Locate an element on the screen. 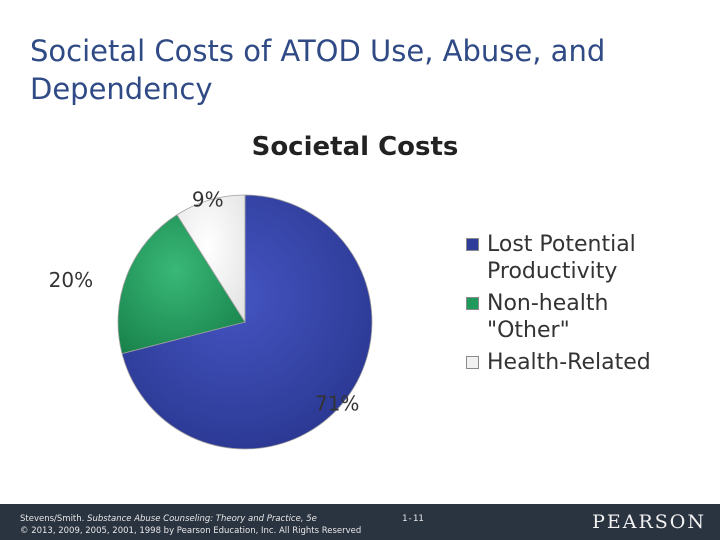  legend-item-health-related: Health-Related is located at coordinates (586, 362).